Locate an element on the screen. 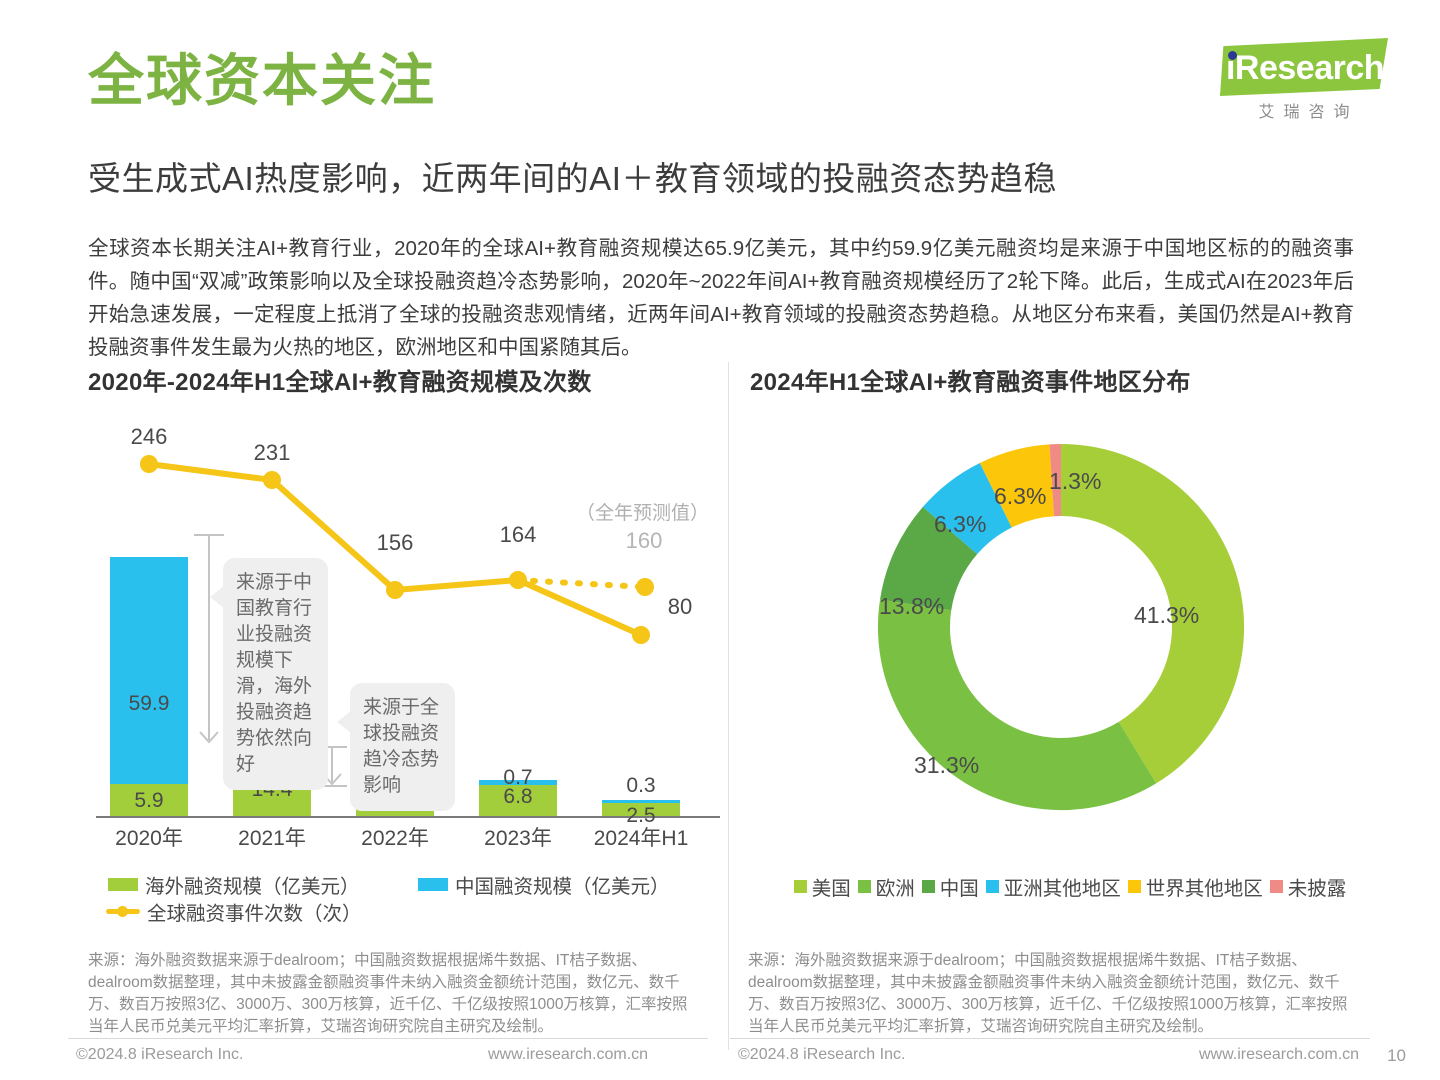 The image size is (1440, 1080). page-subtitle: 受生成式AI热度影响，近两年间的AI＋教育领域的投融资态势趋稳 is located at coordinates (572, 178).